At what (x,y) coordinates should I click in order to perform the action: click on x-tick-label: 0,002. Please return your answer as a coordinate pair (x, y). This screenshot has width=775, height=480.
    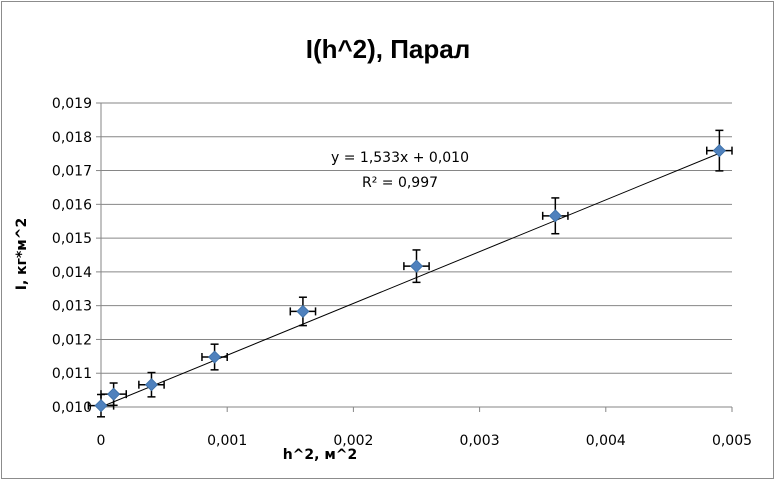
    Looking at the image, I should click on (353, 441).